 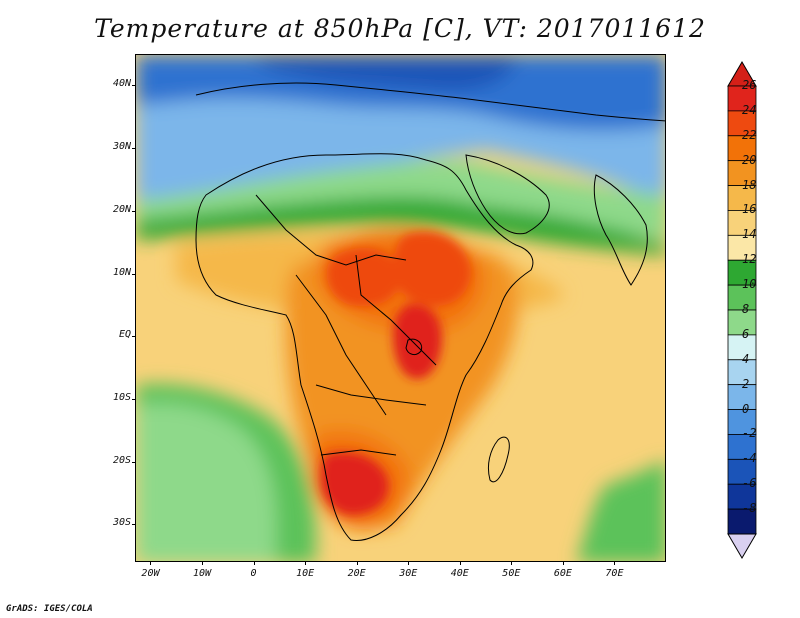 What do you see at coordinates (746, 358) in the screenshot?
I see `colorbar-label: 4` at bounding box center [746, 358].